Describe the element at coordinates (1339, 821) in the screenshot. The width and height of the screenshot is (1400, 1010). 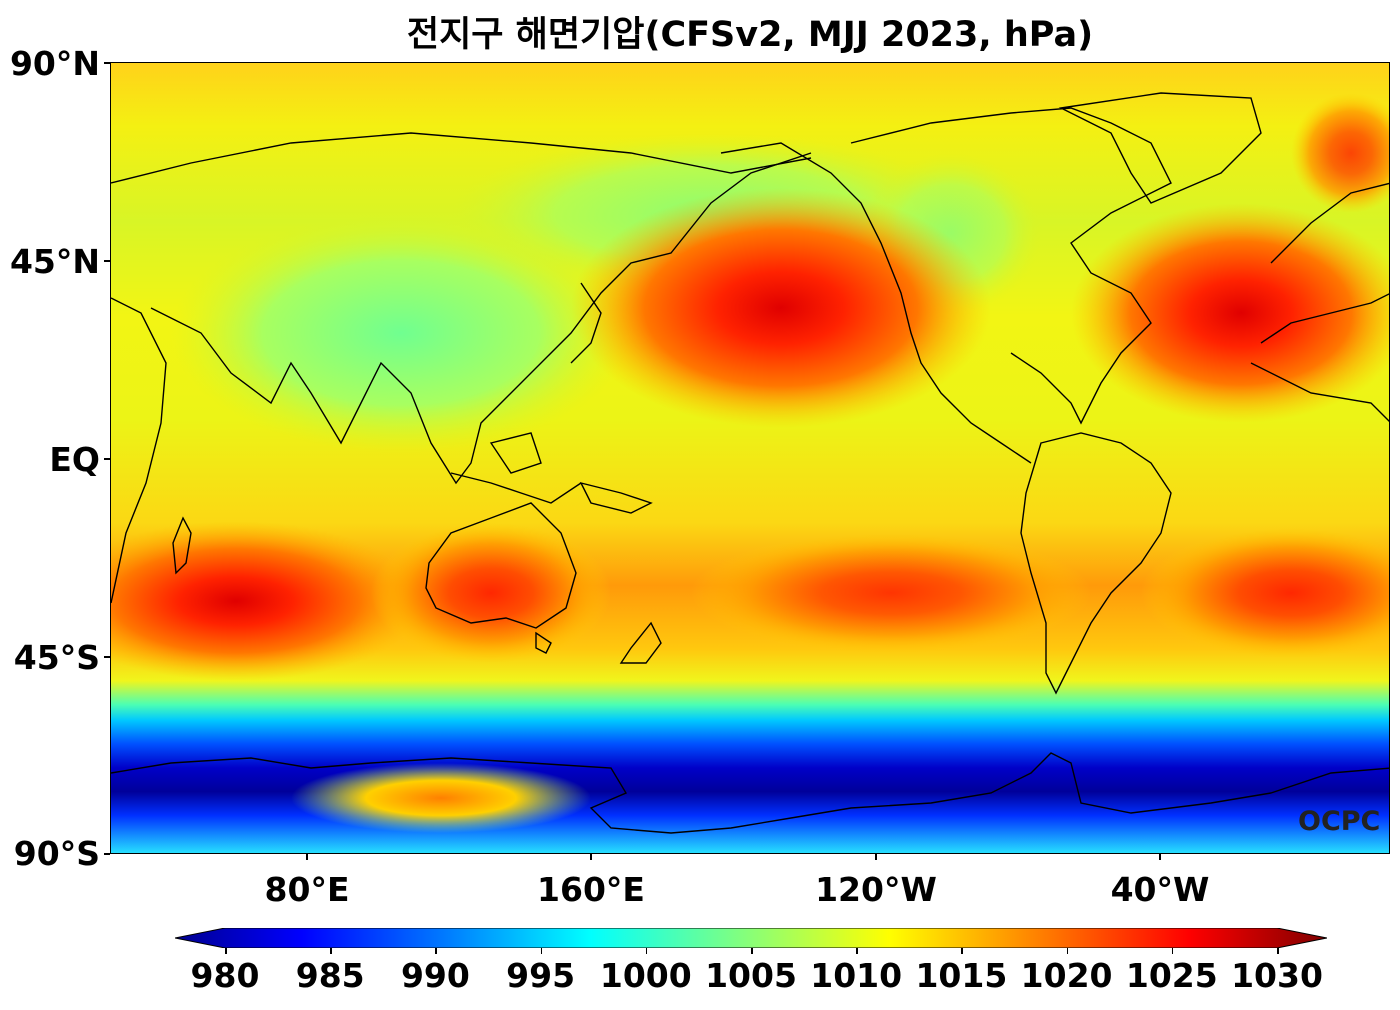
I see `ocpc-watermark: OCPC` at that location.